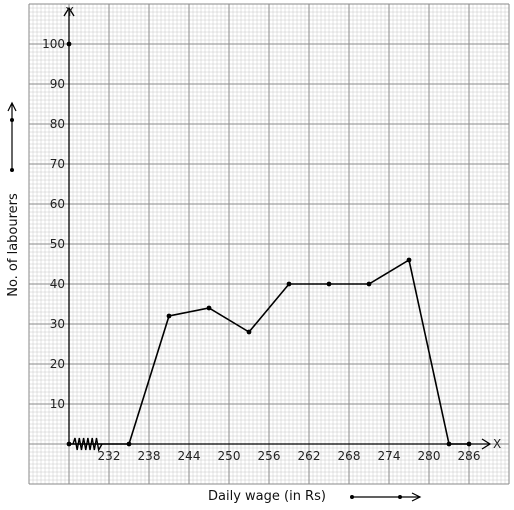 The height and width of the screenshot is (510, 514). I want to click on y-tick-label: 50, so click(57, 244).